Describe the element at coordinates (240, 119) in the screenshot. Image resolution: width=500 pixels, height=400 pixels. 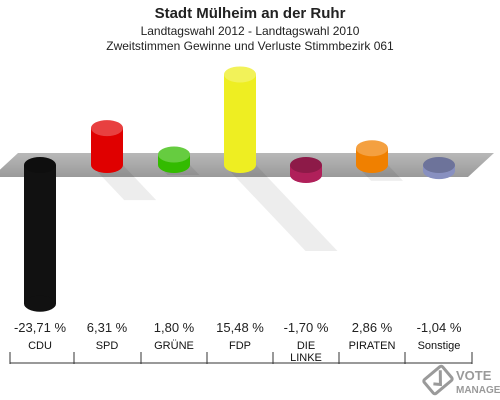
I see `bar-fdp` at that location.